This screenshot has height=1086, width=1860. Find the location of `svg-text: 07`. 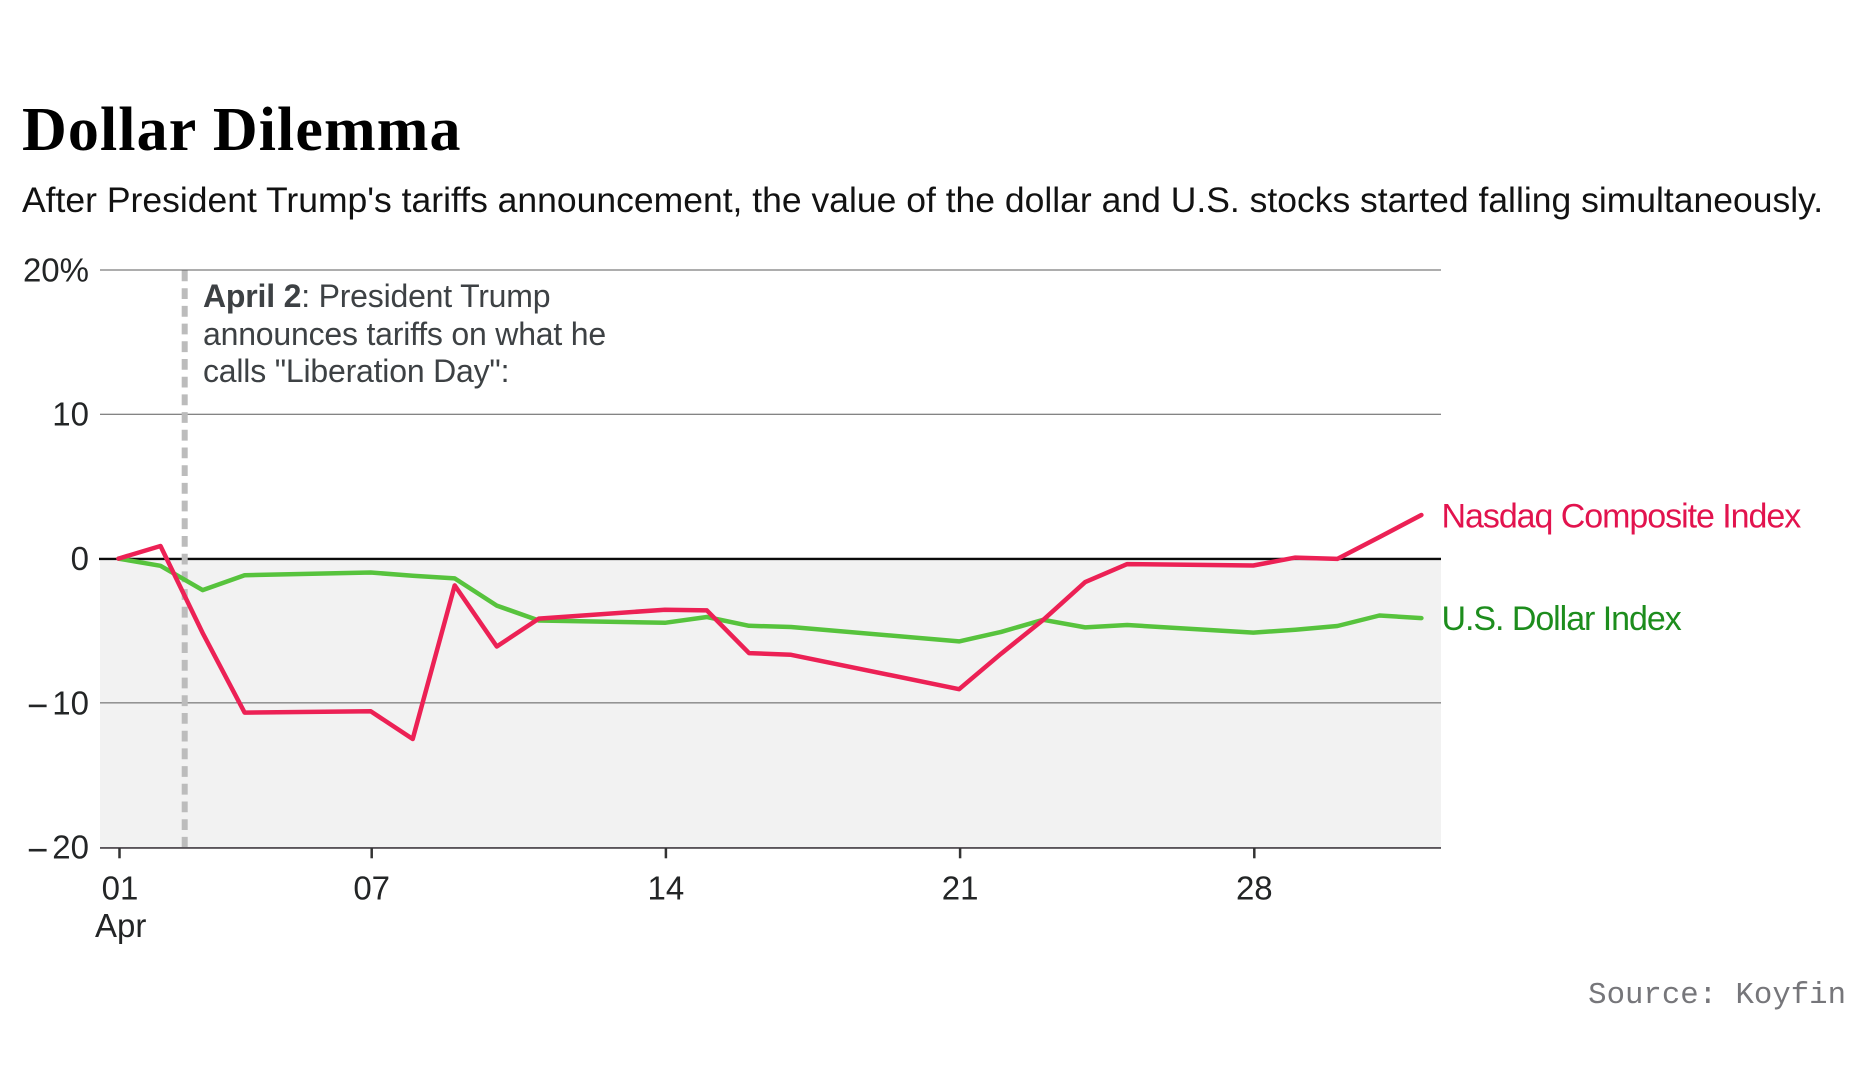

svg-text: 07 is located at coordinates (371, 888).